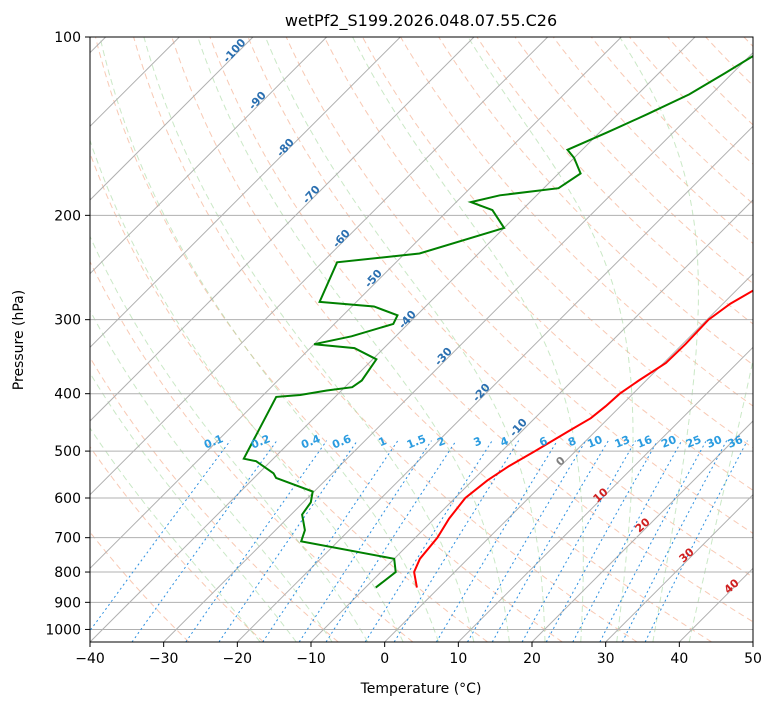 Image resolution: width=775 pixels, height=708 pixels. Describe the element at coordinates (572, 441) in the screenshot. I see `mixing-ratio-label: 8` at that location.